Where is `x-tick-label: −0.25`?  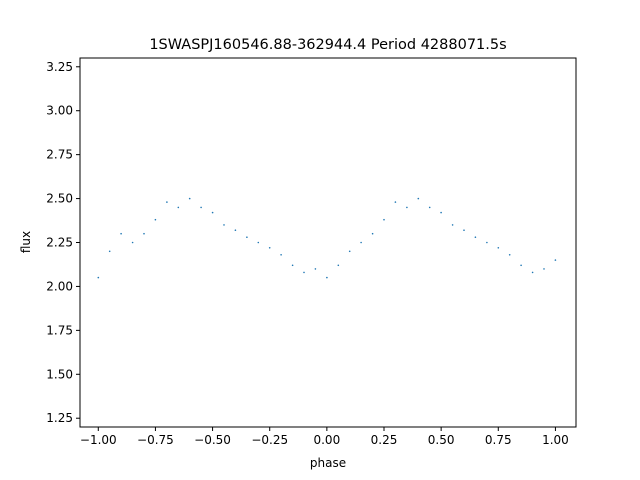 x-tick-label: −0.25 is located at coordinates (269, 440).